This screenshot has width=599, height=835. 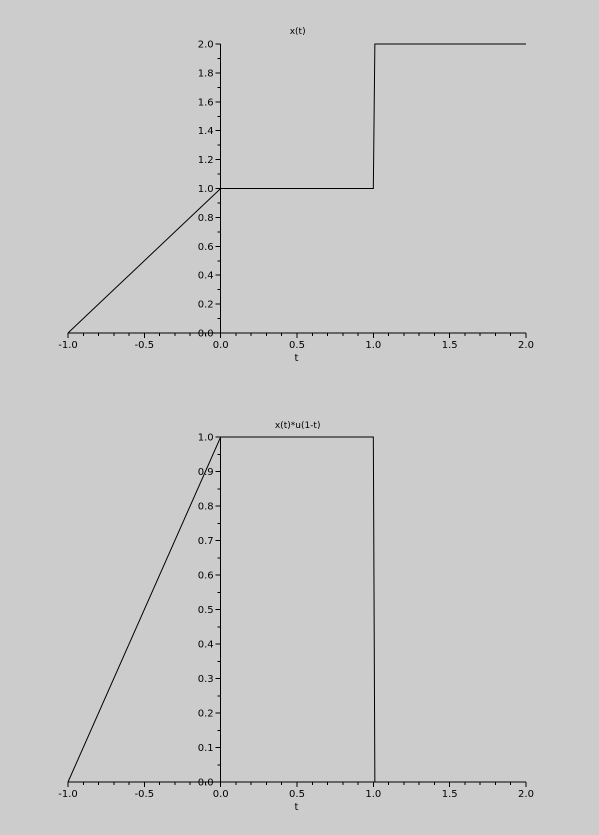 What do you see at coordinates (206, 748) in the screenshot?
I see `y-tick-label: 0.1` at bounding box center [206, 748].